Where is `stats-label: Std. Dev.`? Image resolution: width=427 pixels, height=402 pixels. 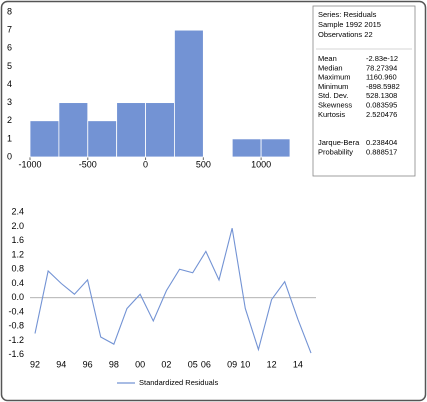
stats-label: Std. Dev. is located at coordinates (333, 95).